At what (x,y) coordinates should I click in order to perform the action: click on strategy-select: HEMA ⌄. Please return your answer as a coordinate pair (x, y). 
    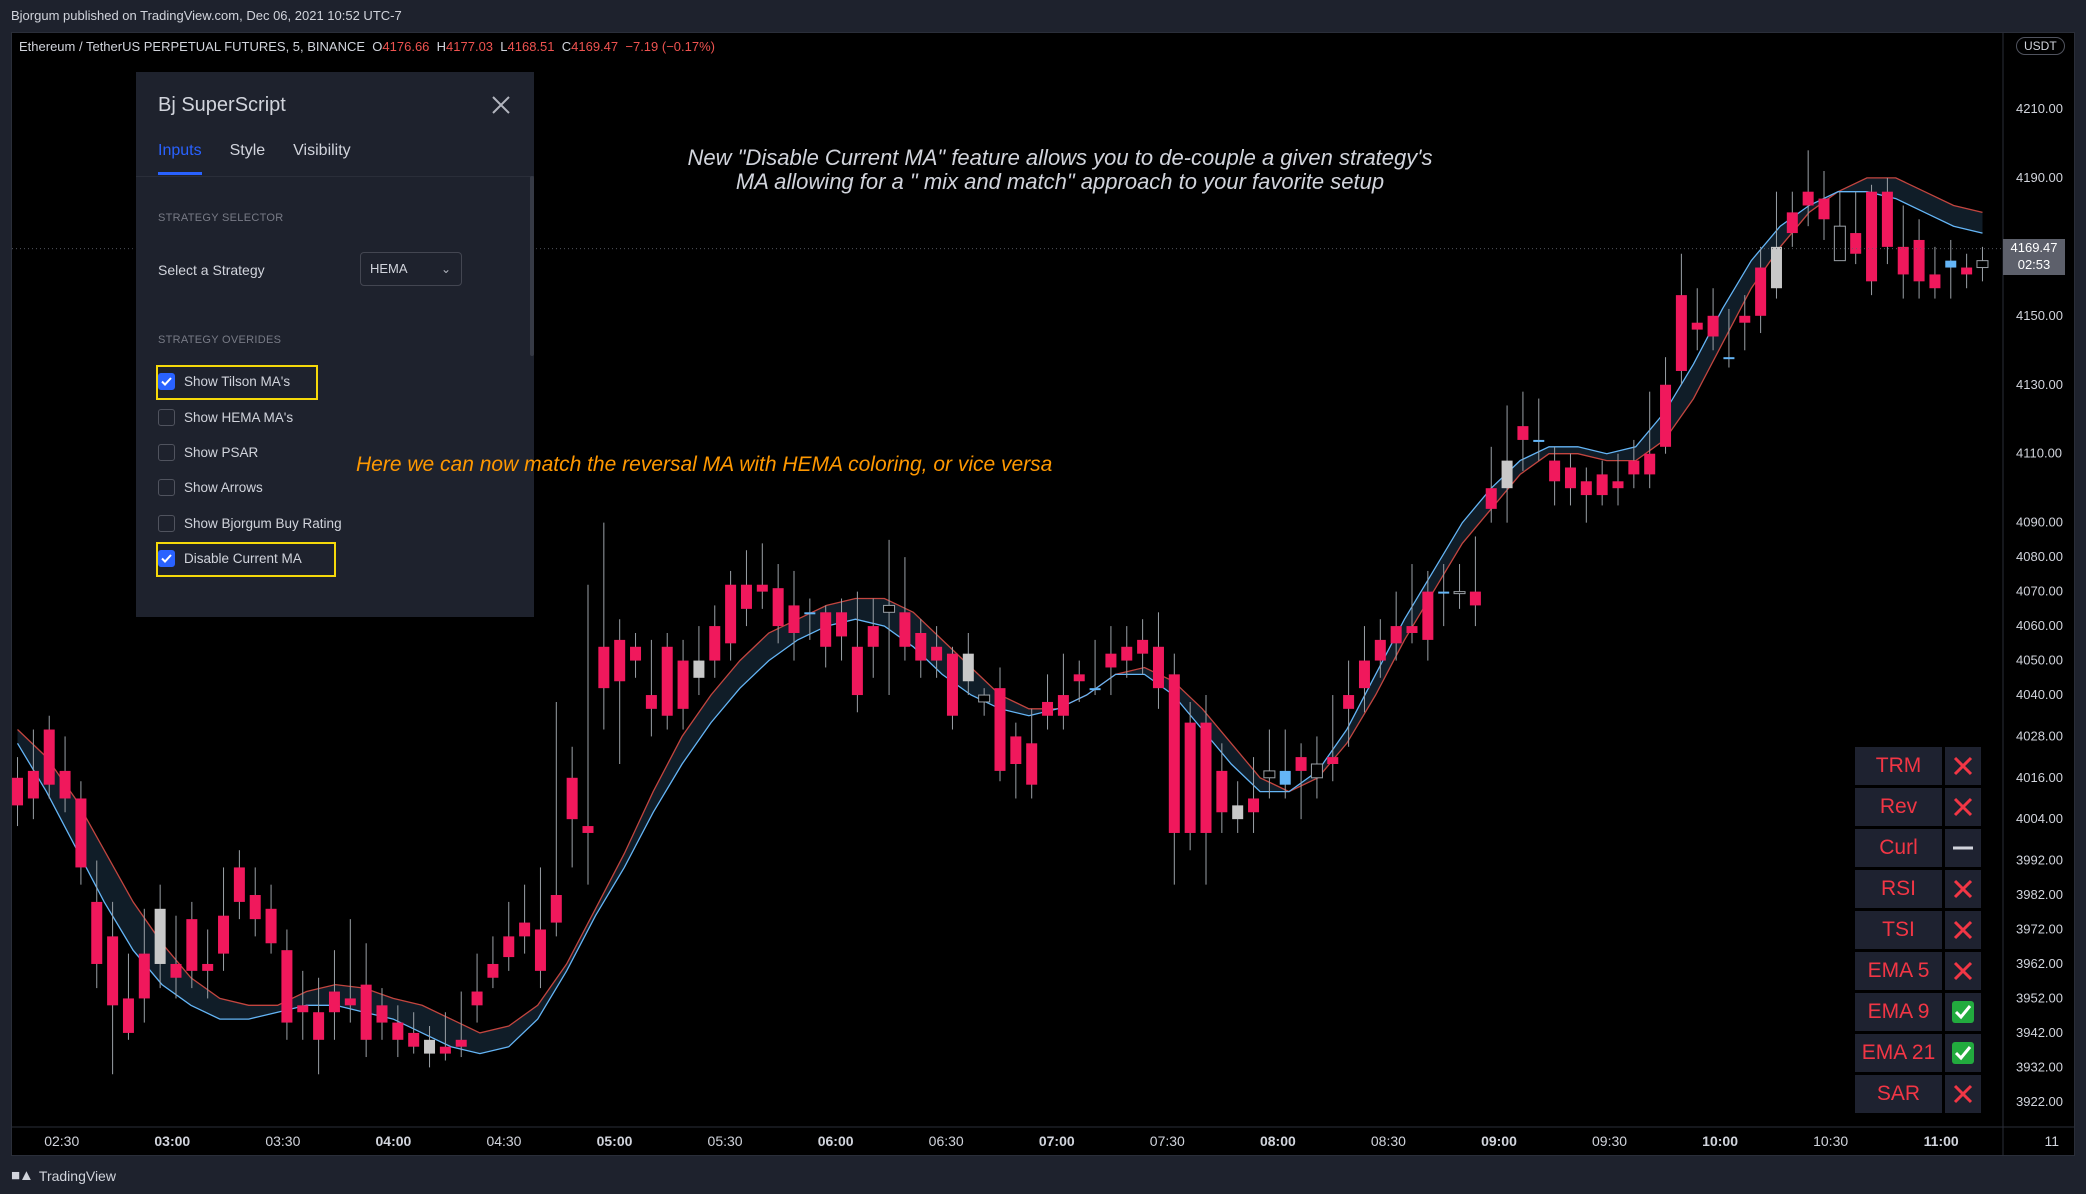
    Looking at the image, I should click on (411, 269).